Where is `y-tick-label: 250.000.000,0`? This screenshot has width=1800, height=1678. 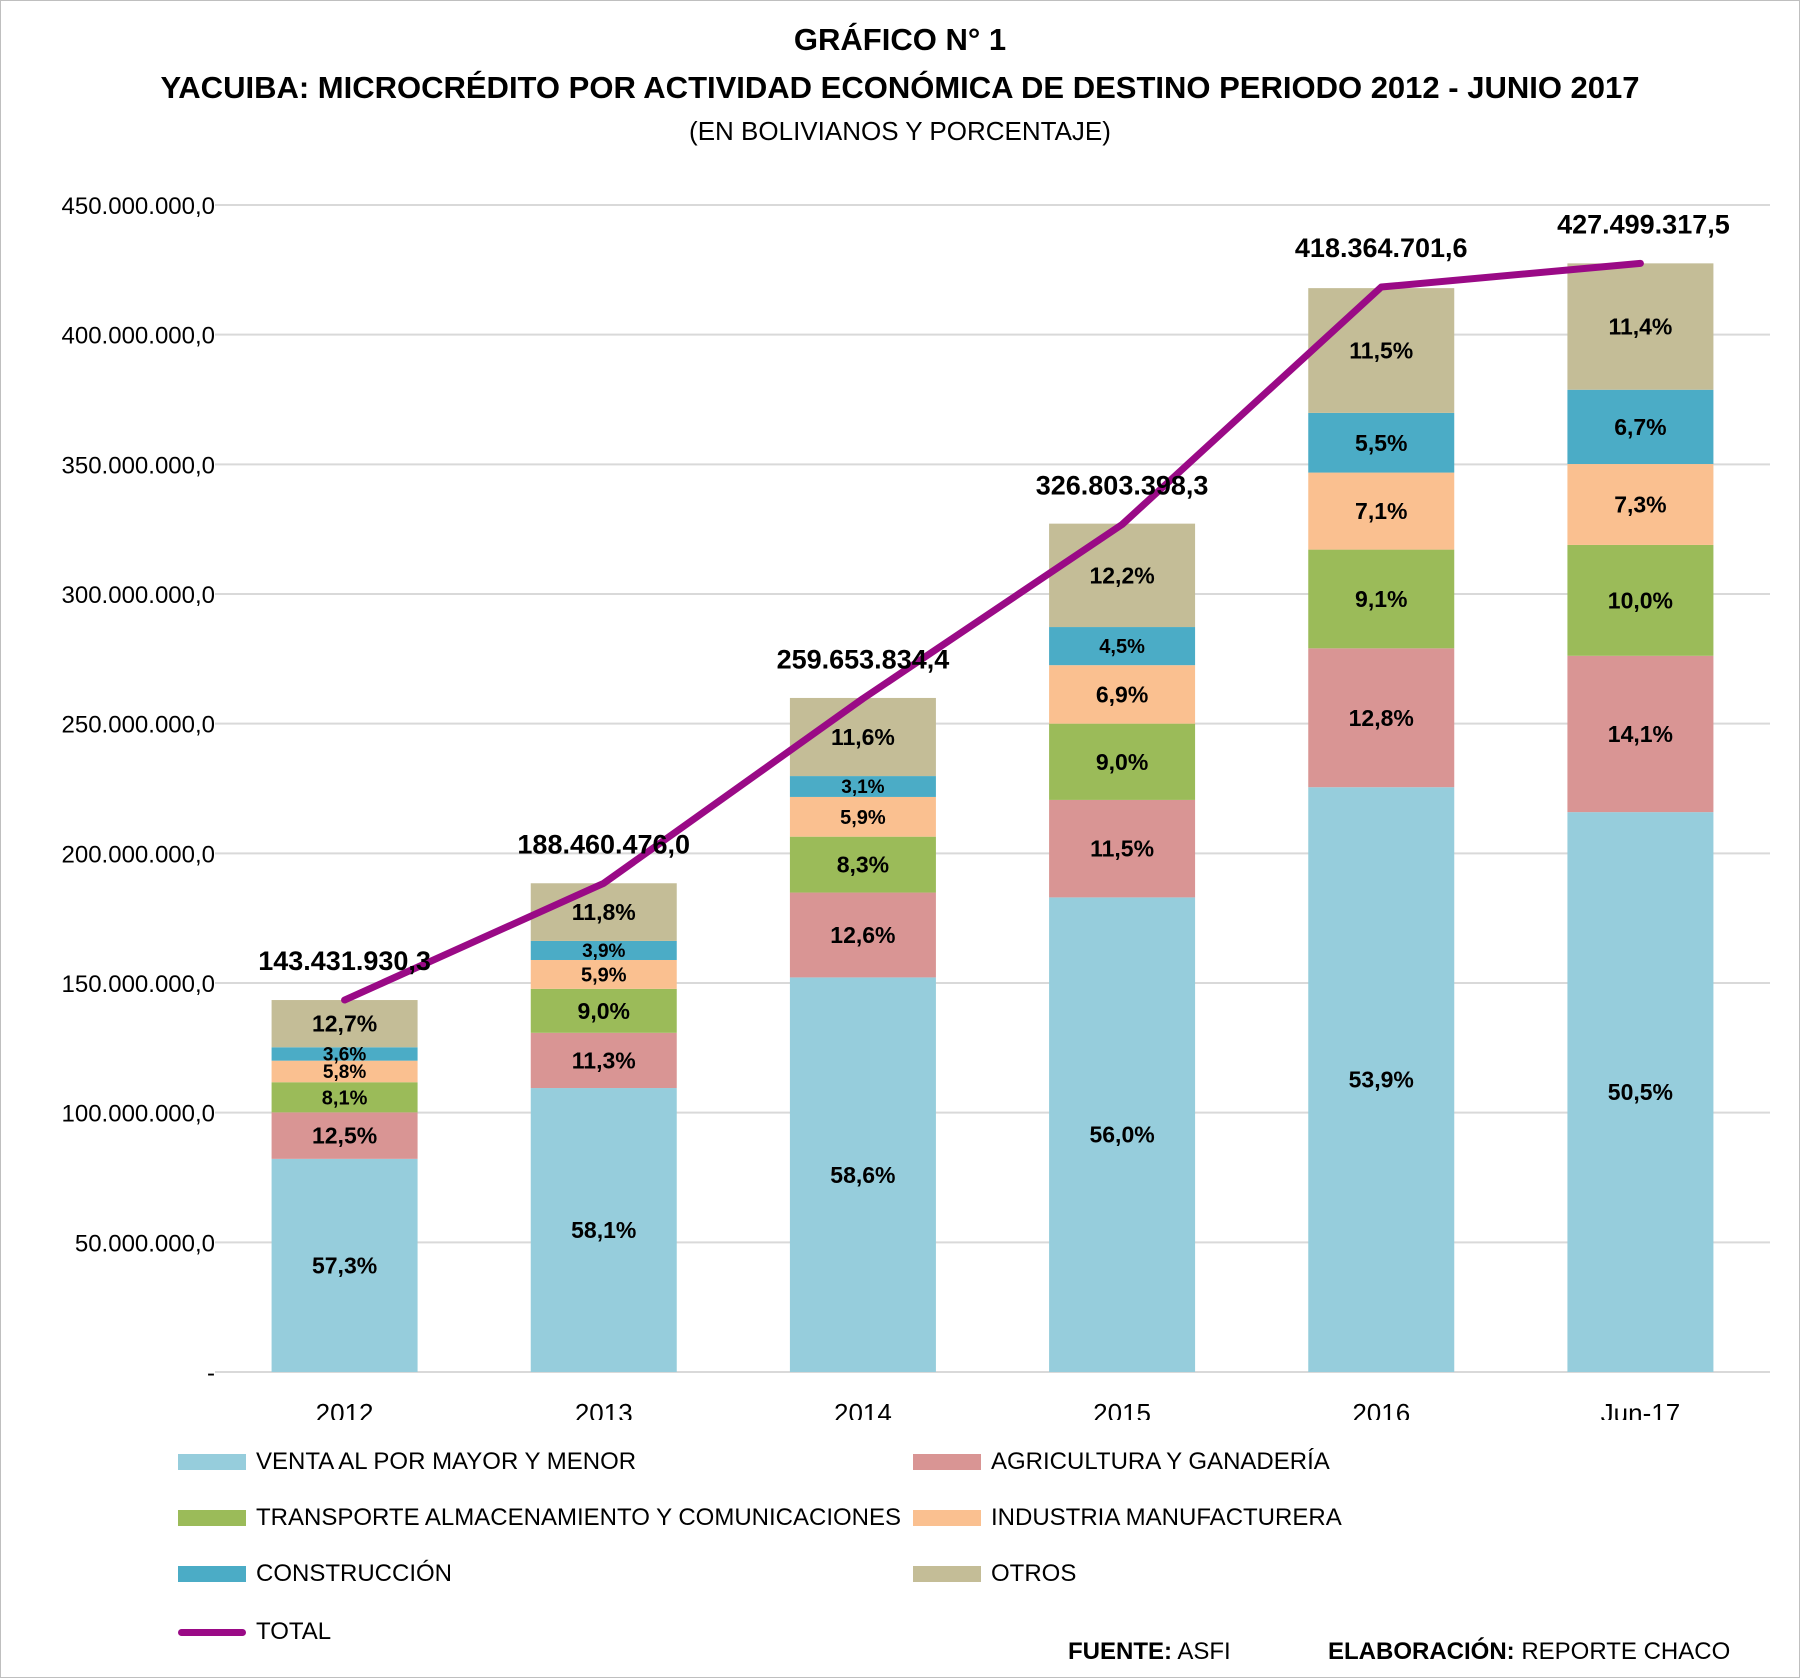 y-tick-label: 250.000.000,0 is located at coordinates (138, 725).